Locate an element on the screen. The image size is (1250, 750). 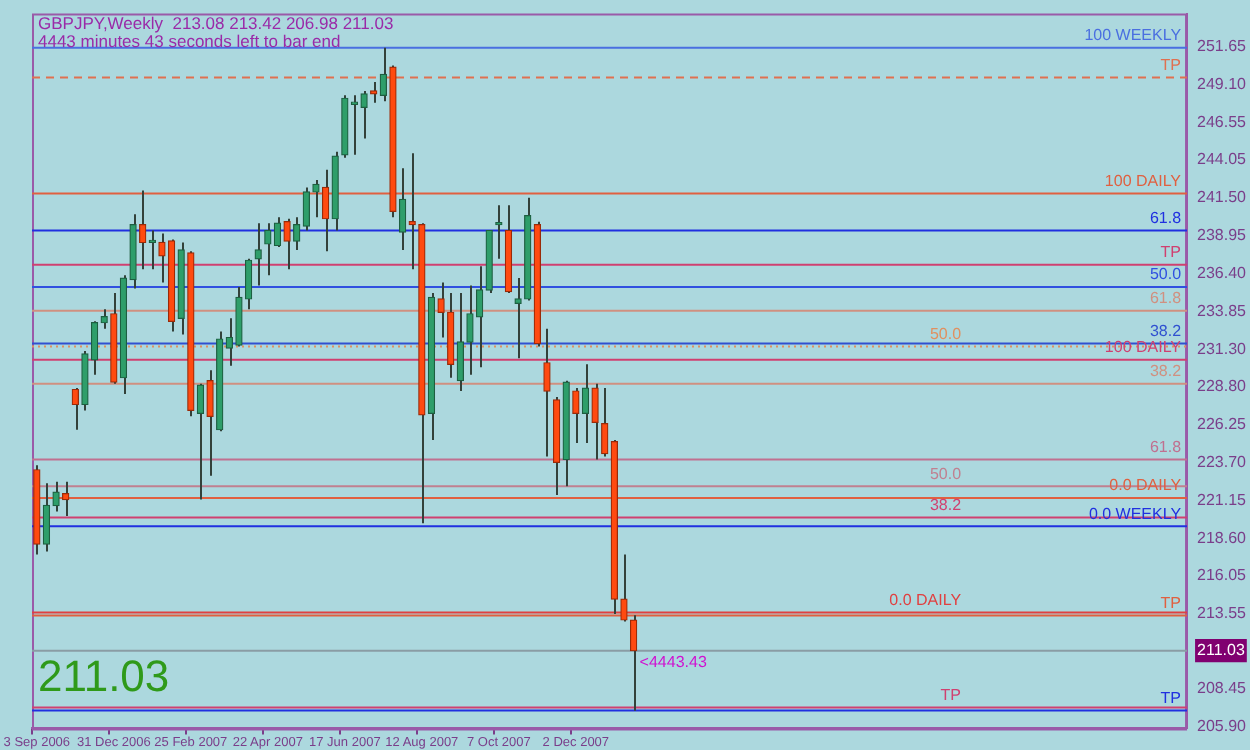
annotation: <4443.43 is located at coordinates (673, 662).